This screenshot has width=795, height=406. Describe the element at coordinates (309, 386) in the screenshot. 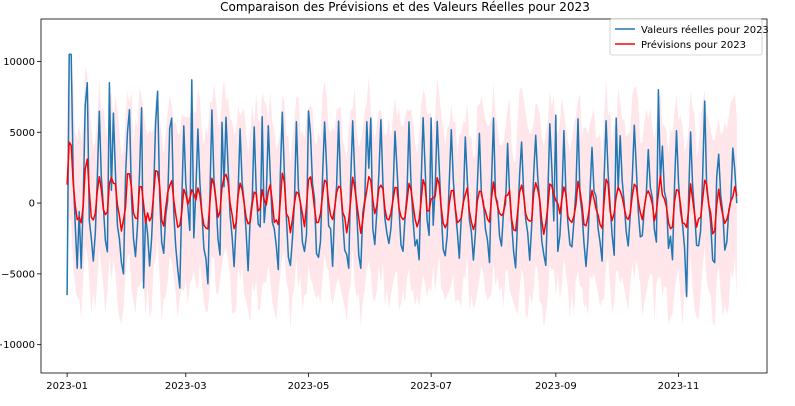

I see `x-tick-label: 2023-05` at that location.